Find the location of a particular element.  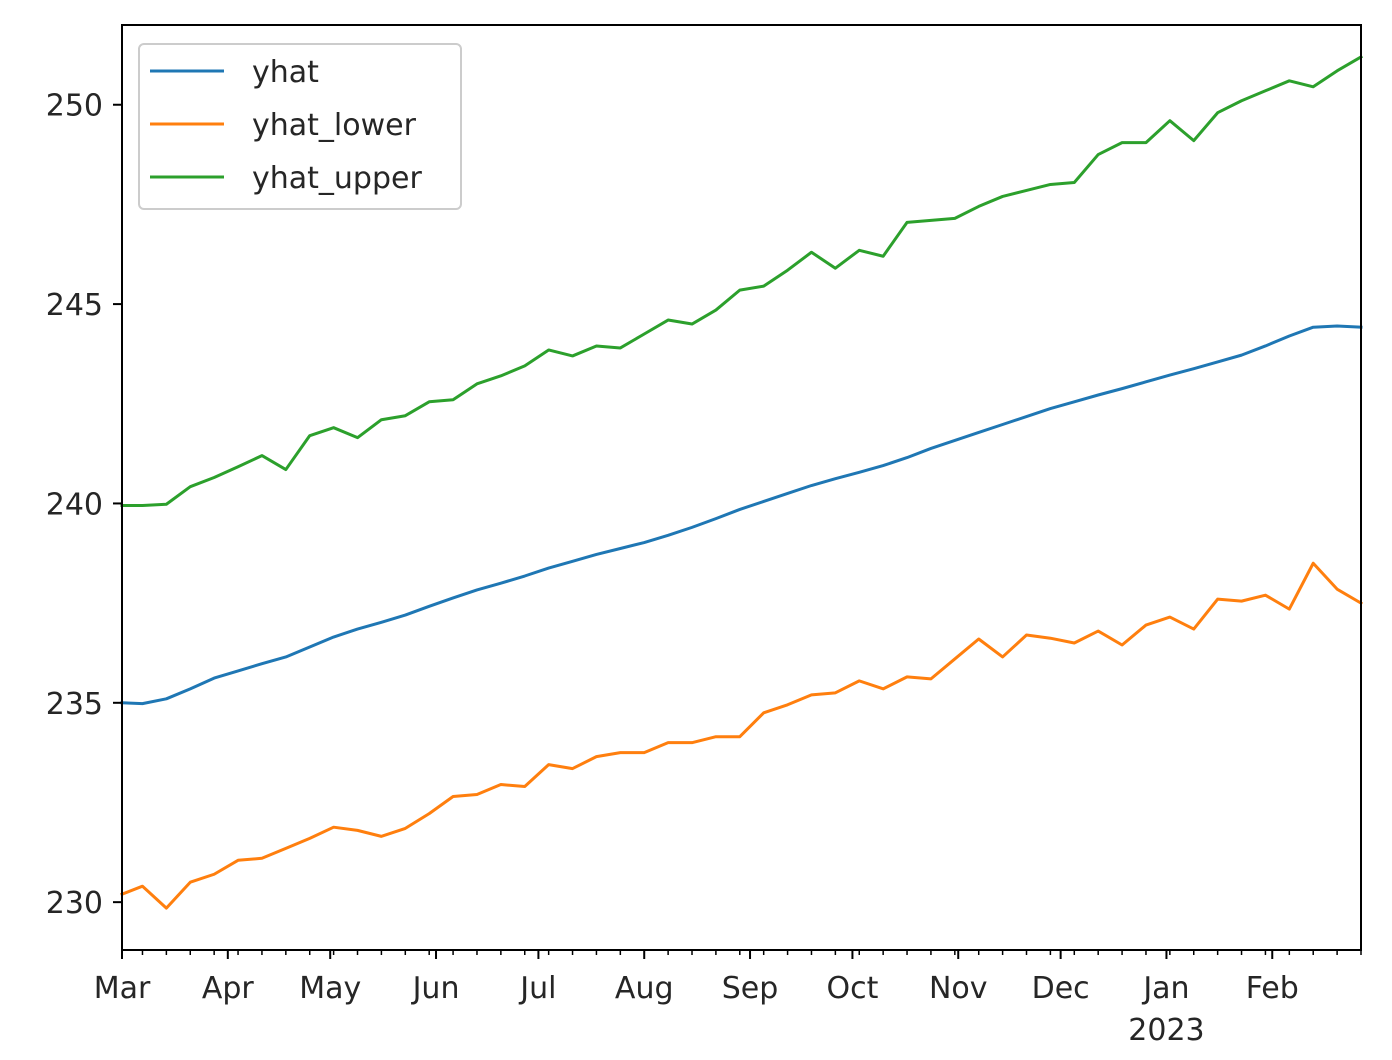

y-tick-label: 250 is located at coordinates (74, 106).